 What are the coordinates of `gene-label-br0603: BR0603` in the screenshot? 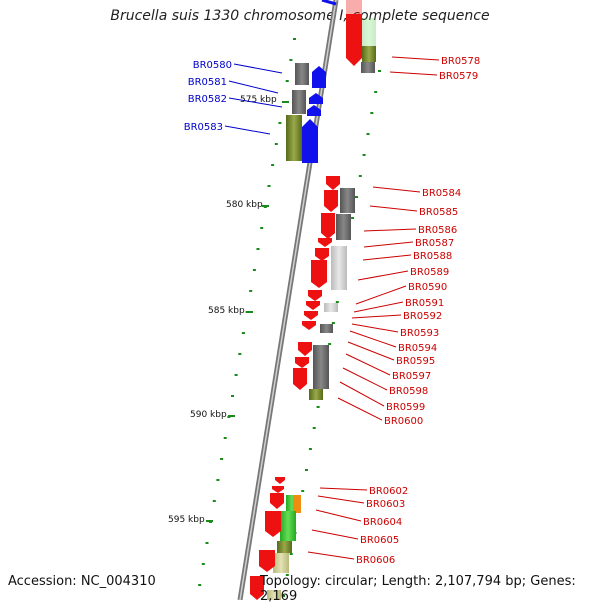 It's located at (385, 504).